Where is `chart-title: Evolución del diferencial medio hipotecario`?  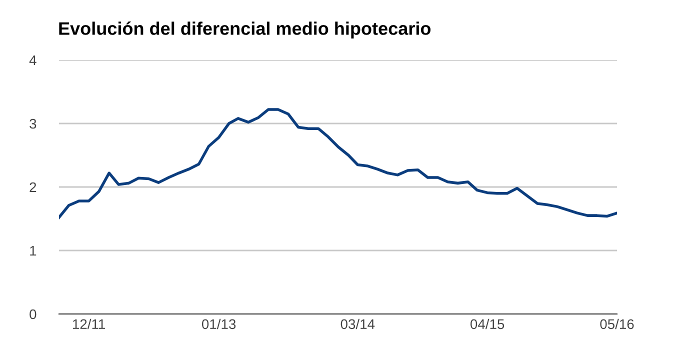 chart-title: Evolución del diferencial medio hipotecario is located at coordinates (245, 30).